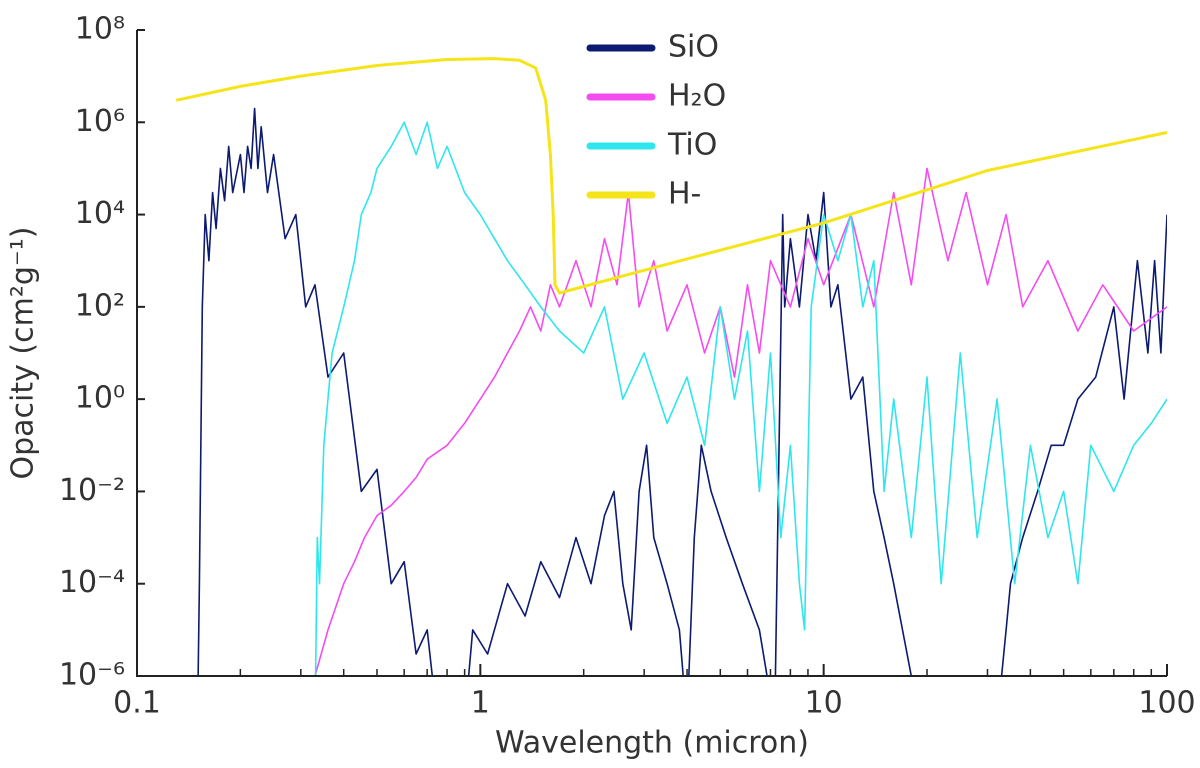 The image size is (1200, 768). Describe the element at coordinates (92, 490) in the screenshot. I see `y-tick-label: 10⁻²` at that location.